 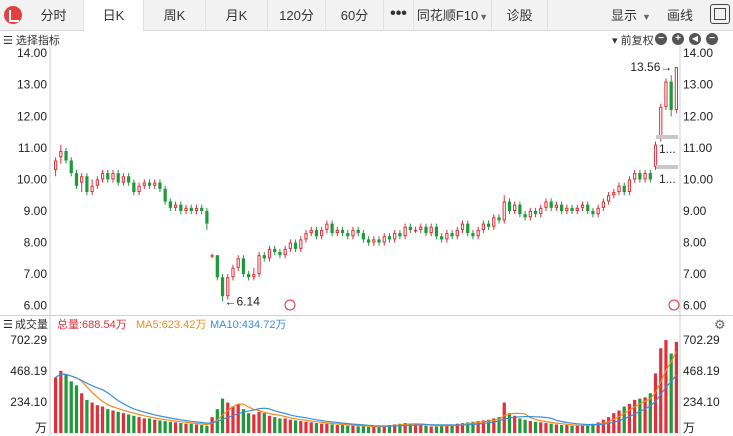 I want to click on chevron-down-icon: ▼, so click(x=646, y=17).